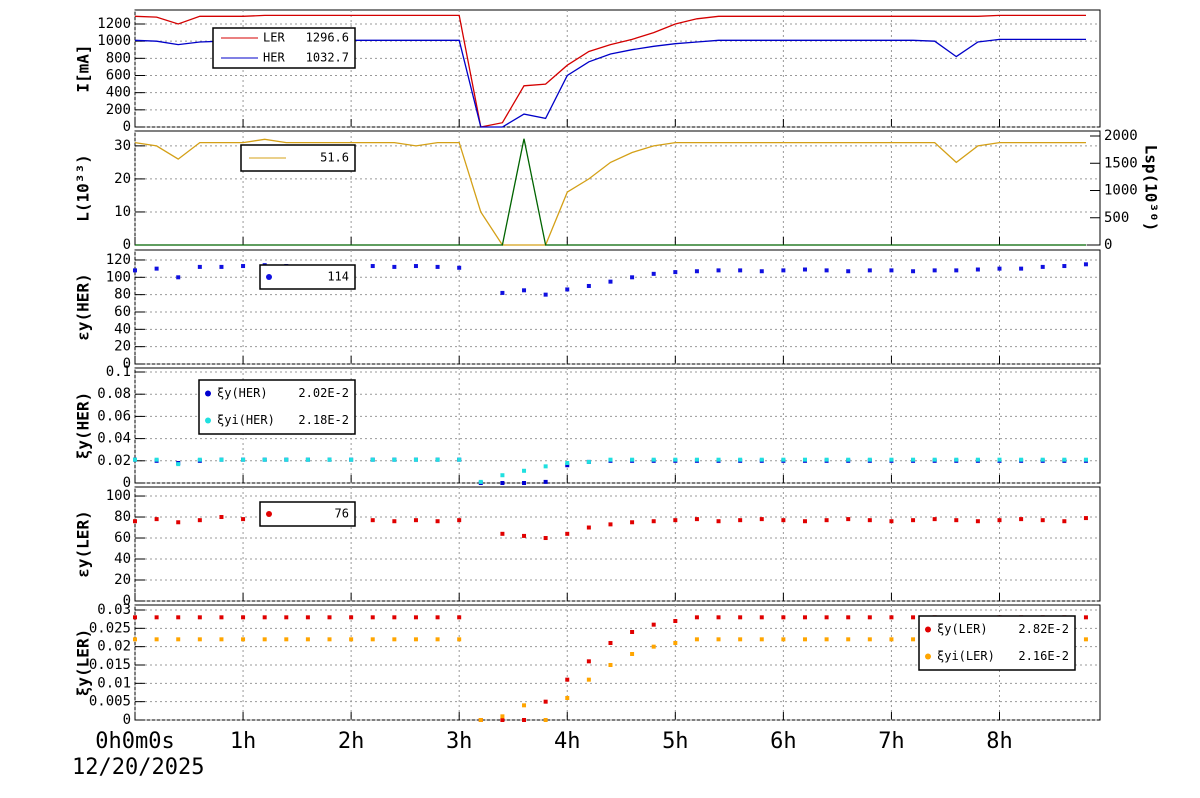 This screenshot has width=1200, height=798. I want to click on x-tick-label: 1h, so click(243, 741).